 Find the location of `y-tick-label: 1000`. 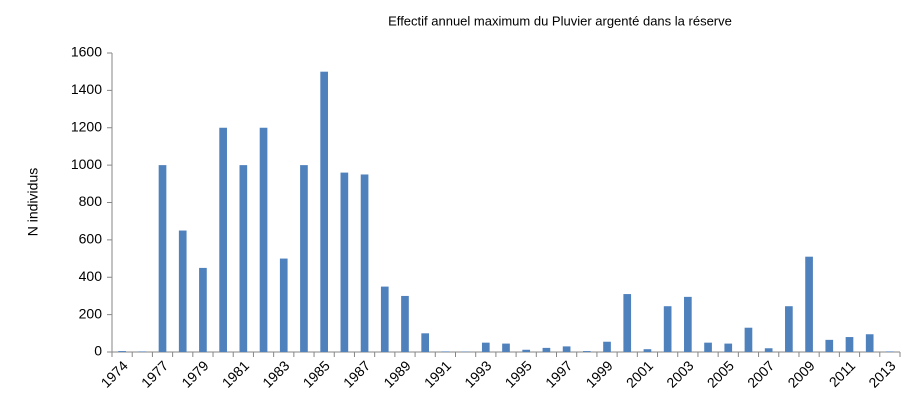

y-tick-label: 1000 is located at coordinates (86, 164).